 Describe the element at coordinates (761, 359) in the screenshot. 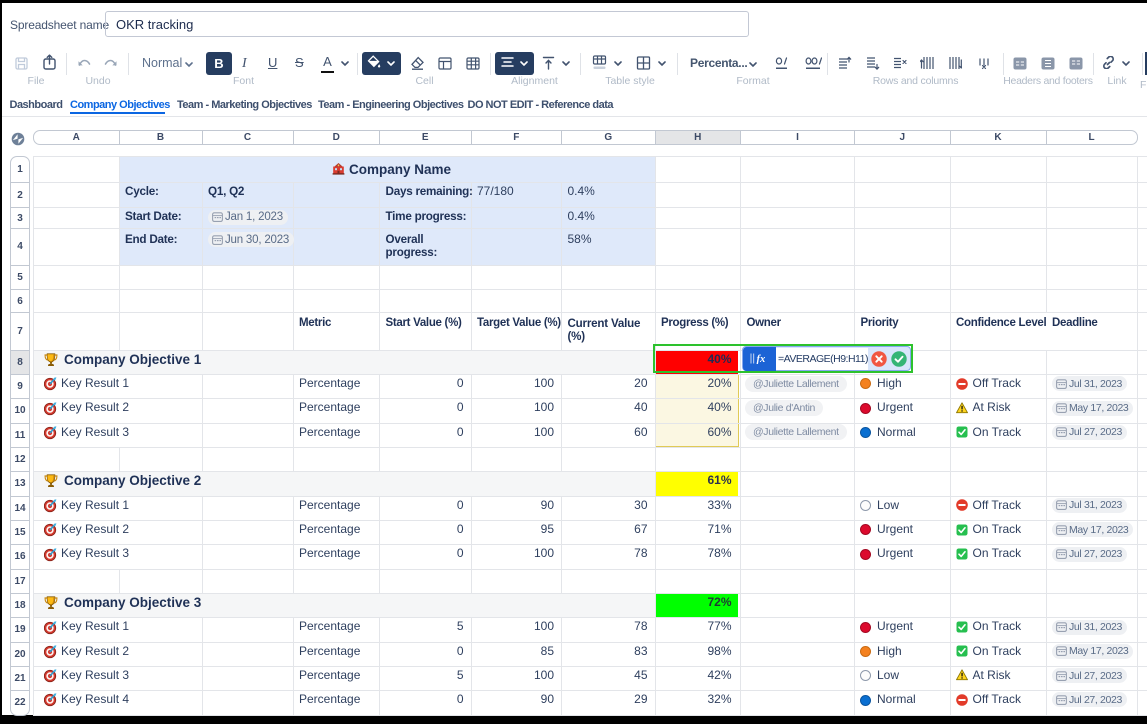

I see `svg-text: fx` at that location.